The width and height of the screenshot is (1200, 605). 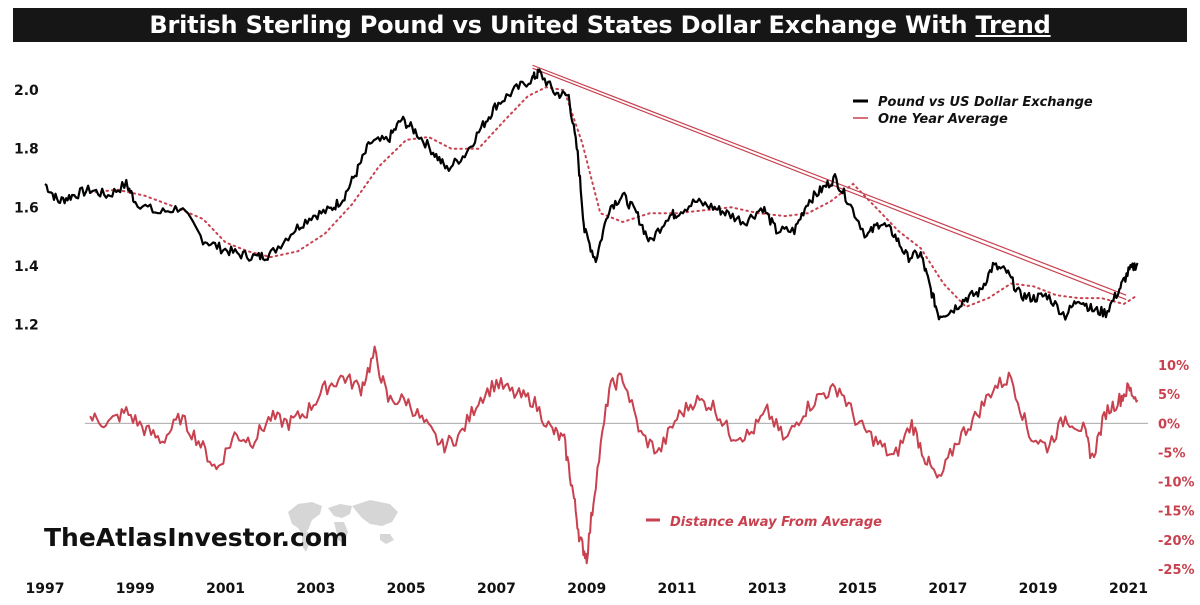 What do you see at coordinates (776, 522) in the screenshot?
I see `legend-label-distance: Distance Away From Average` at bounding box center [776, 522].